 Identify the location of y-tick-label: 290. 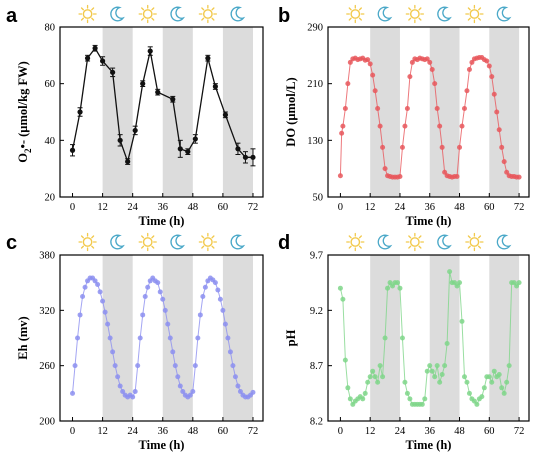
(315, 28).